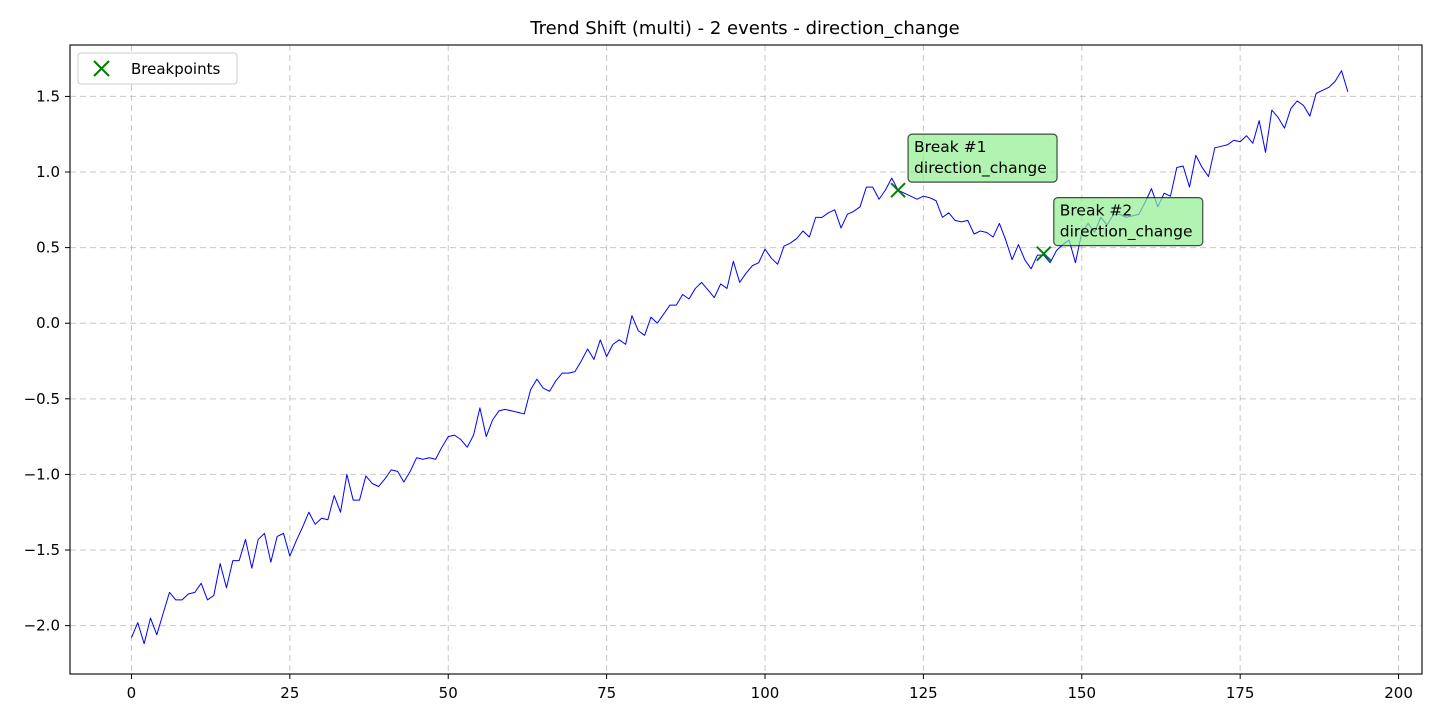  I want to click on x-tick-label: 200, so click(1398, 693).